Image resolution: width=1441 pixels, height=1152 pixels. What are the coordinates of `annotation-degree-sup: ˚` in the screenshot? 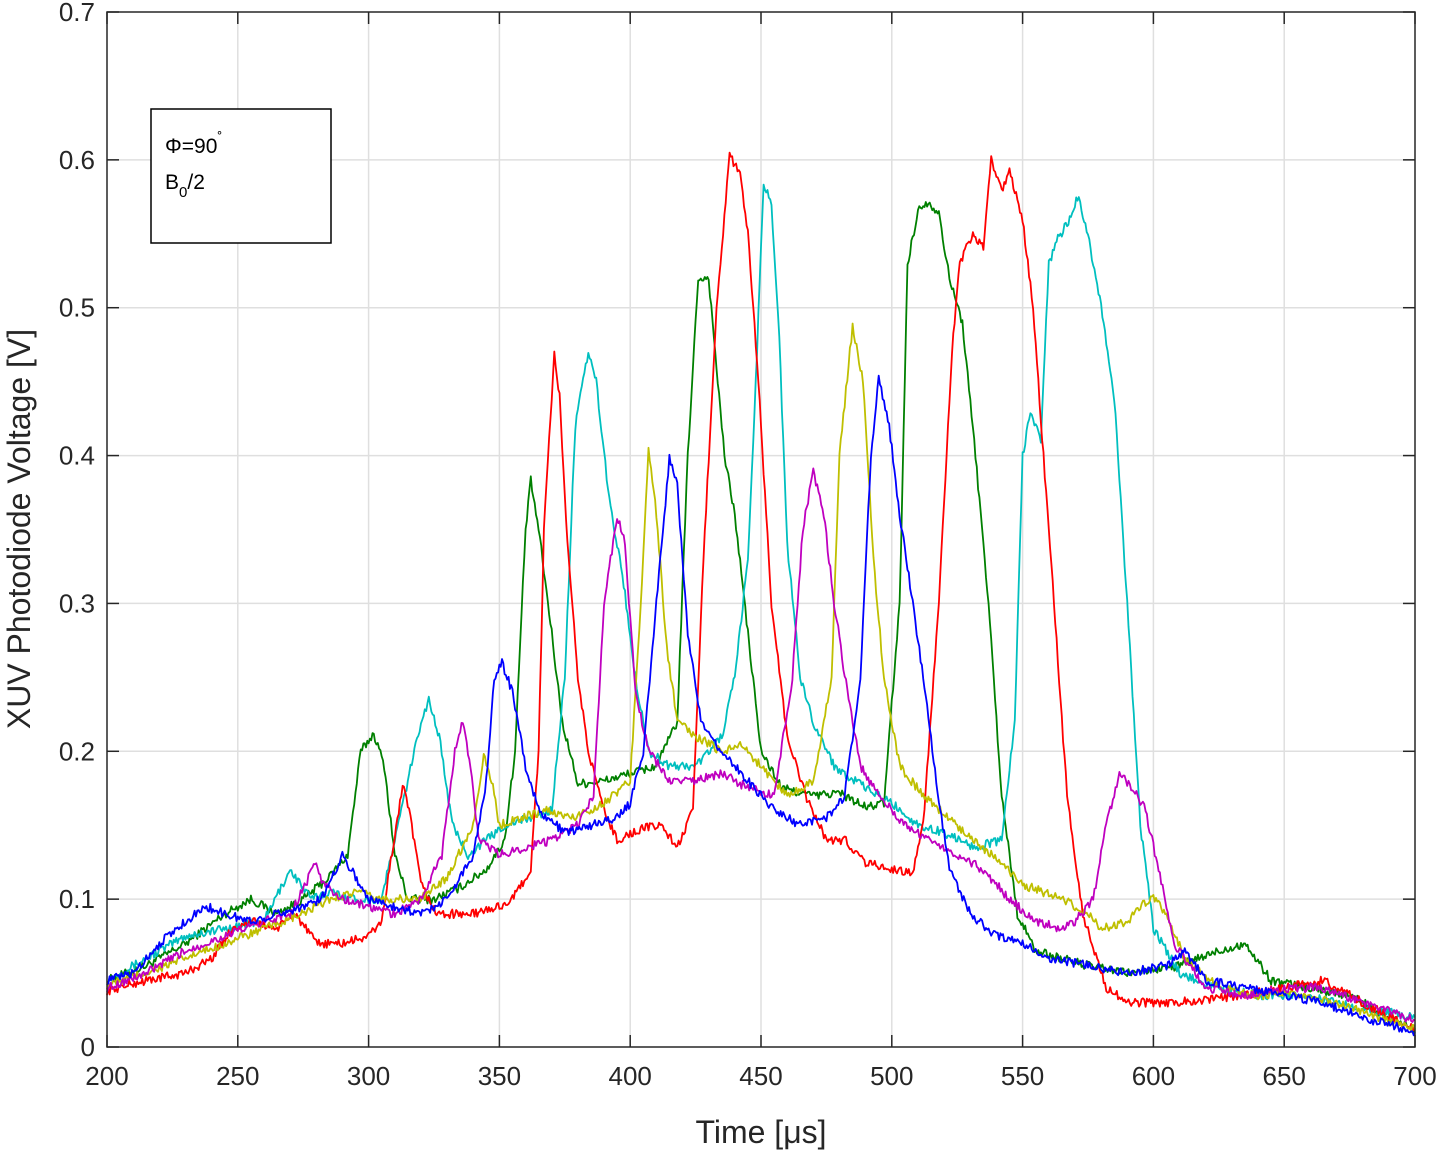 It's located at (219, 138).